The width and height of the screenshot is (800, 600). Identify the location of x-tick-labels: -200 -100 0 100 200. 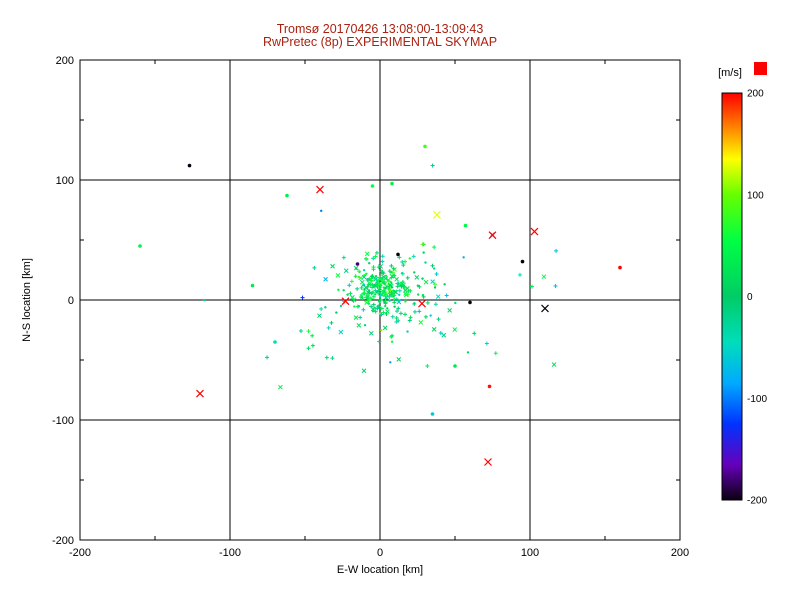
(379, 553).